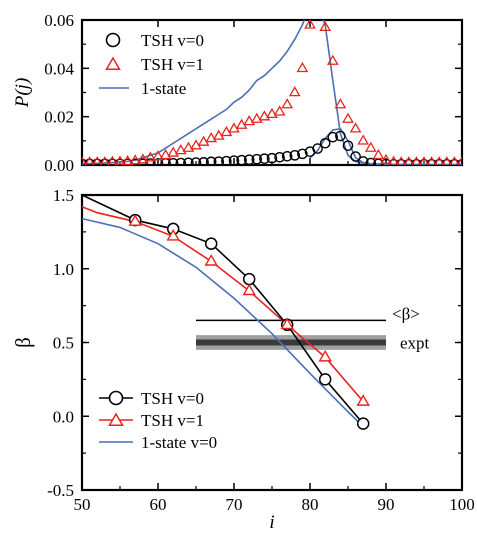  What do you see at coordinates (163, 88) in the screenshot?
I see `top-legend-label: 1-state` at bounding box center [163, 88].